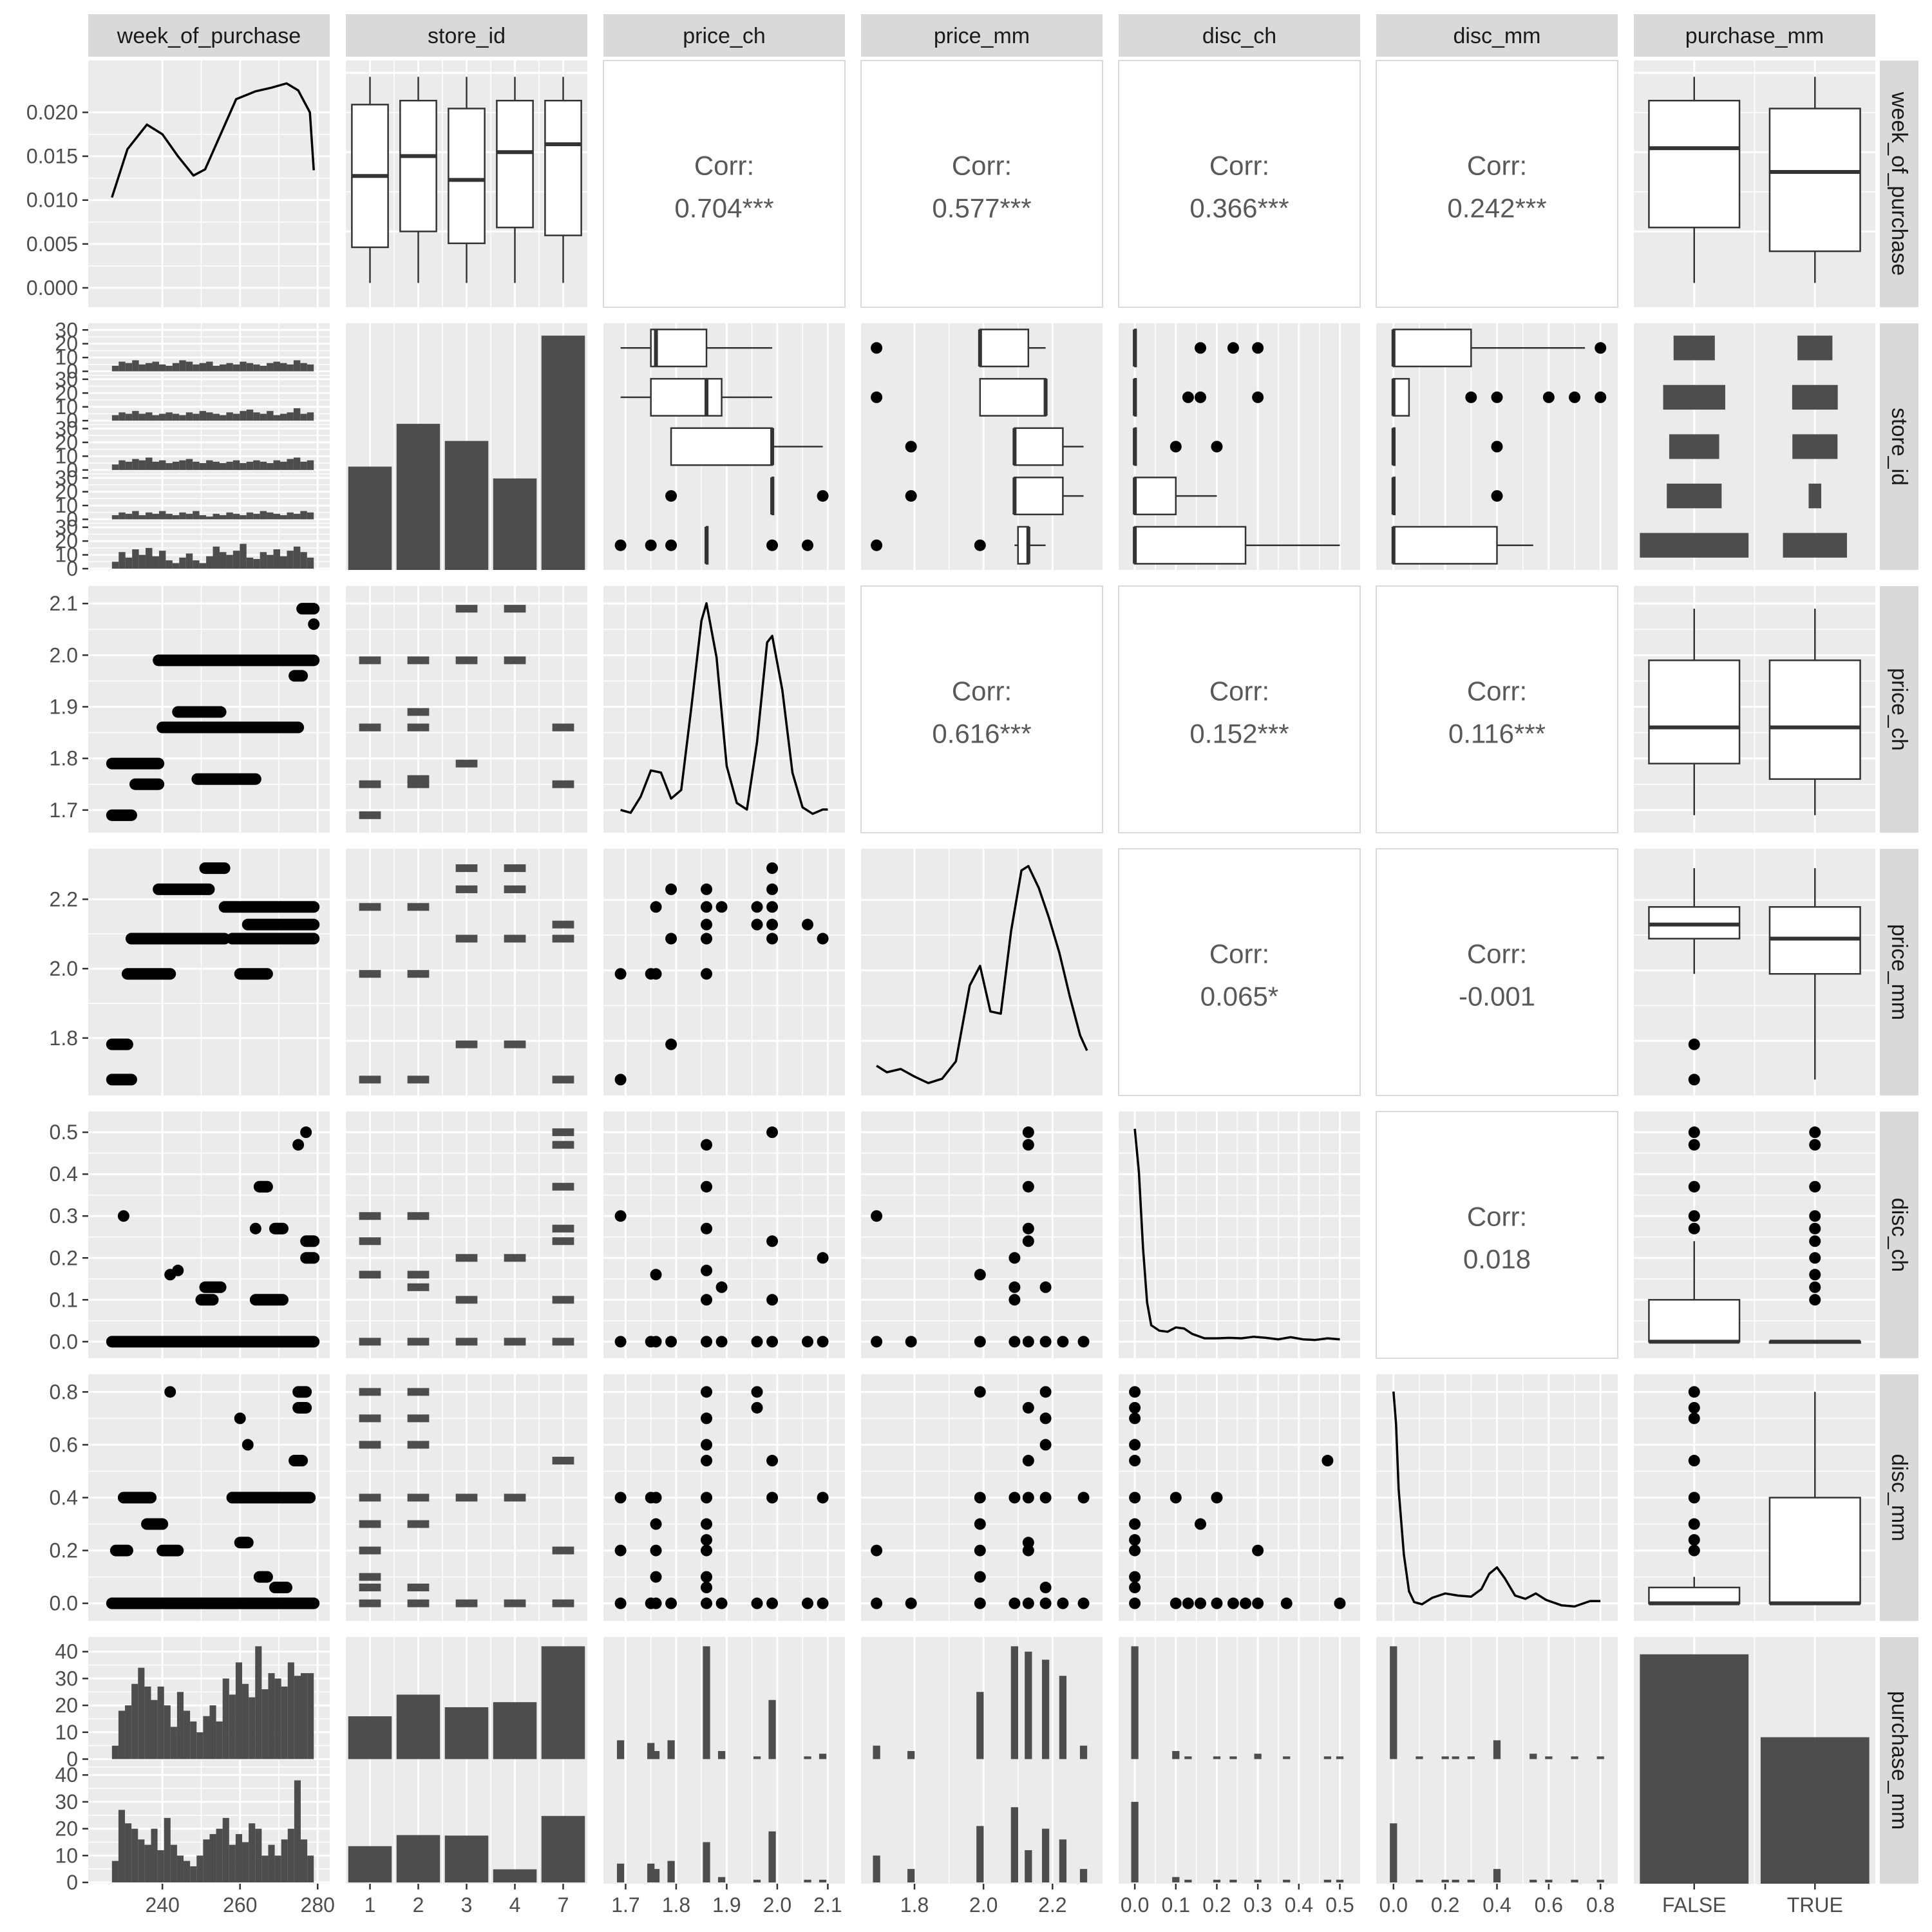  What do you see at coordinates (466, 1760) in the screenshot?
I see `panel-purchase_mm-store_id` at bounding box center [466, 1760].